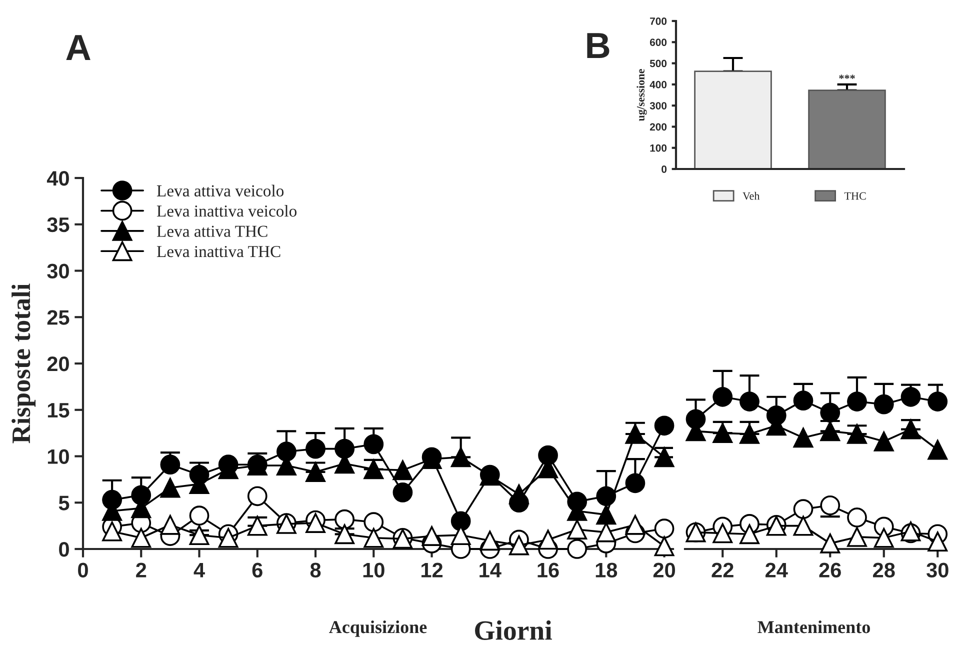 This screenshot has height=653, width=954. What do you see at coordinates (78, 47) in the screenshot?
I see `chart-title: A` at bounding box center [78, 47].